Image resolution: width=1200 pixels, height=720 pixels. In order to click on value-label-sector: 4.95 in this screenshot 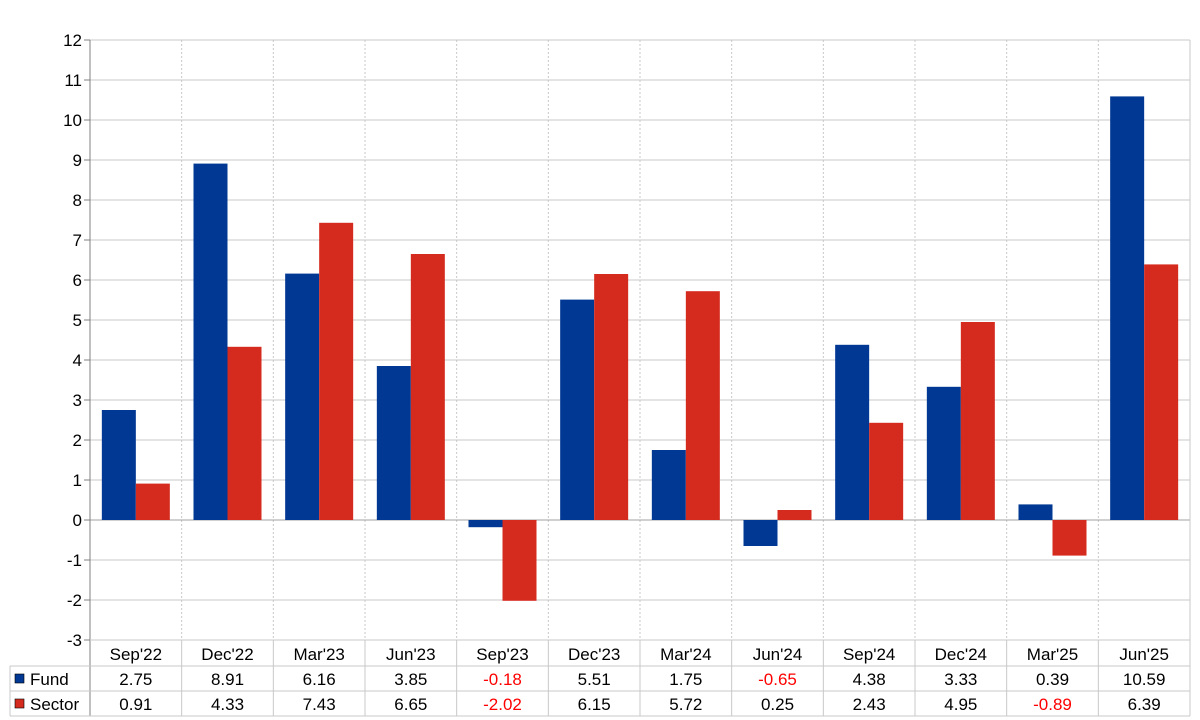, I will do `click(960, 704)`.